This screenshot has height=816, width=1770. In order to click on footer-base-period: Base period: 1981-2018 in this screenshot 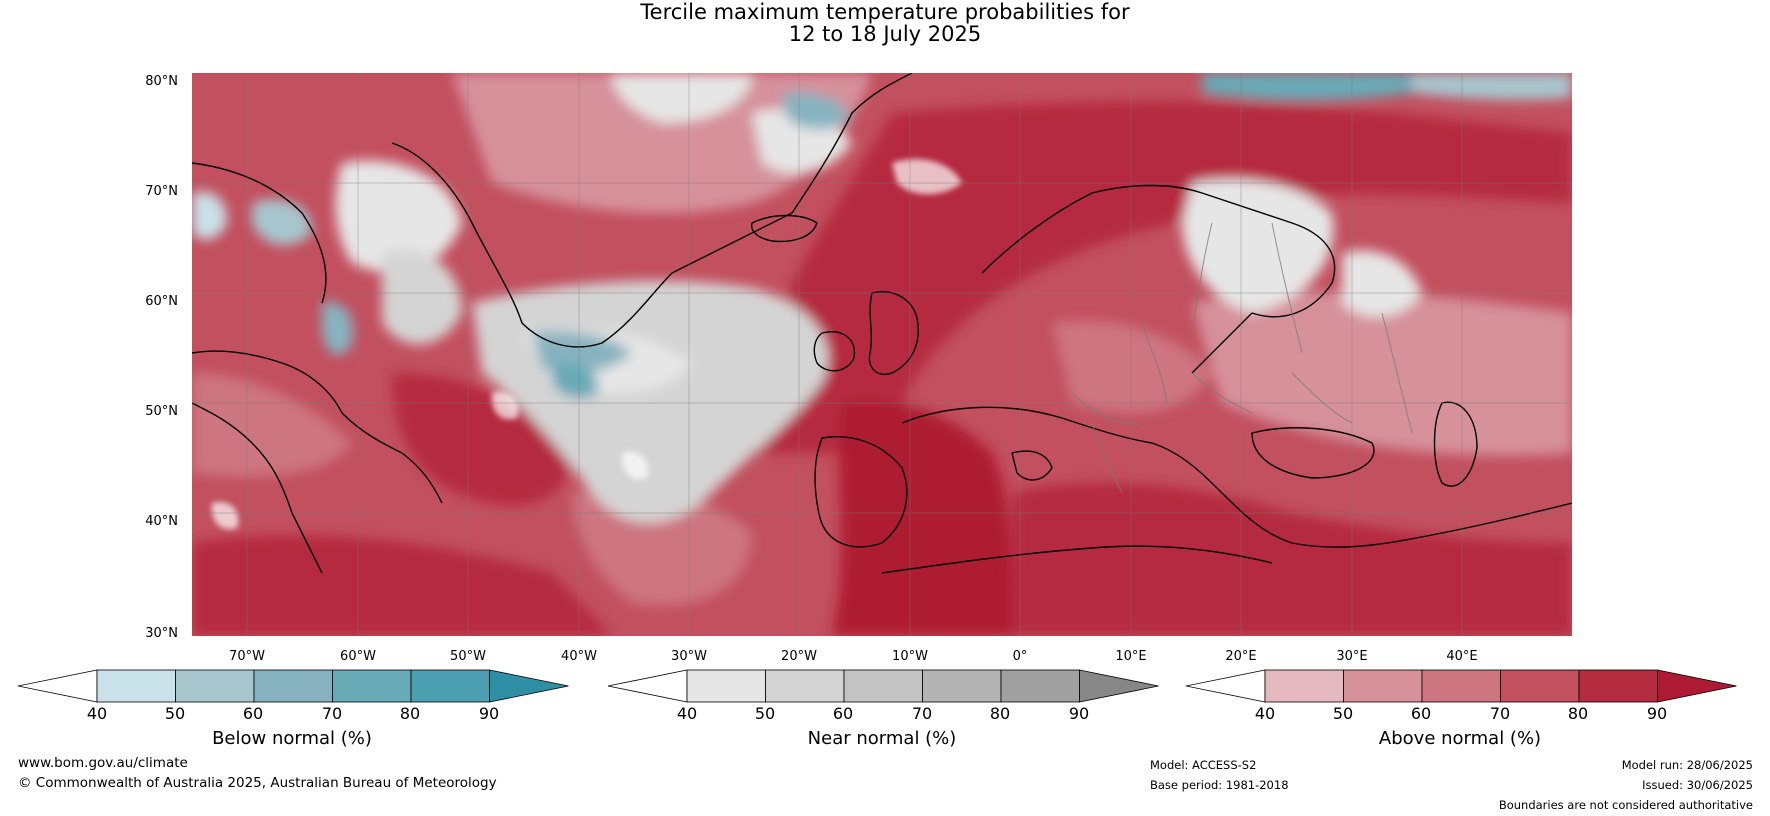, I will do `click(1219, 785)`.